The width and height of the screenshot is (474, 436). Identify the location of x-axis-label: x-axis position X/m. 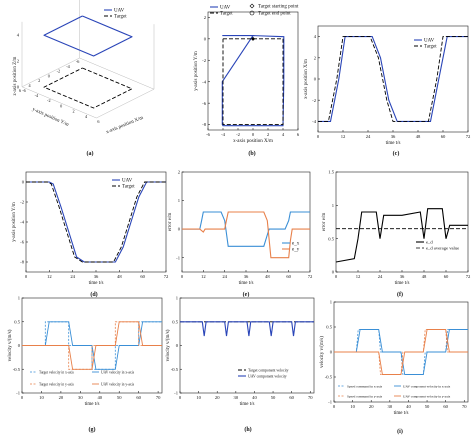
(124, 126).